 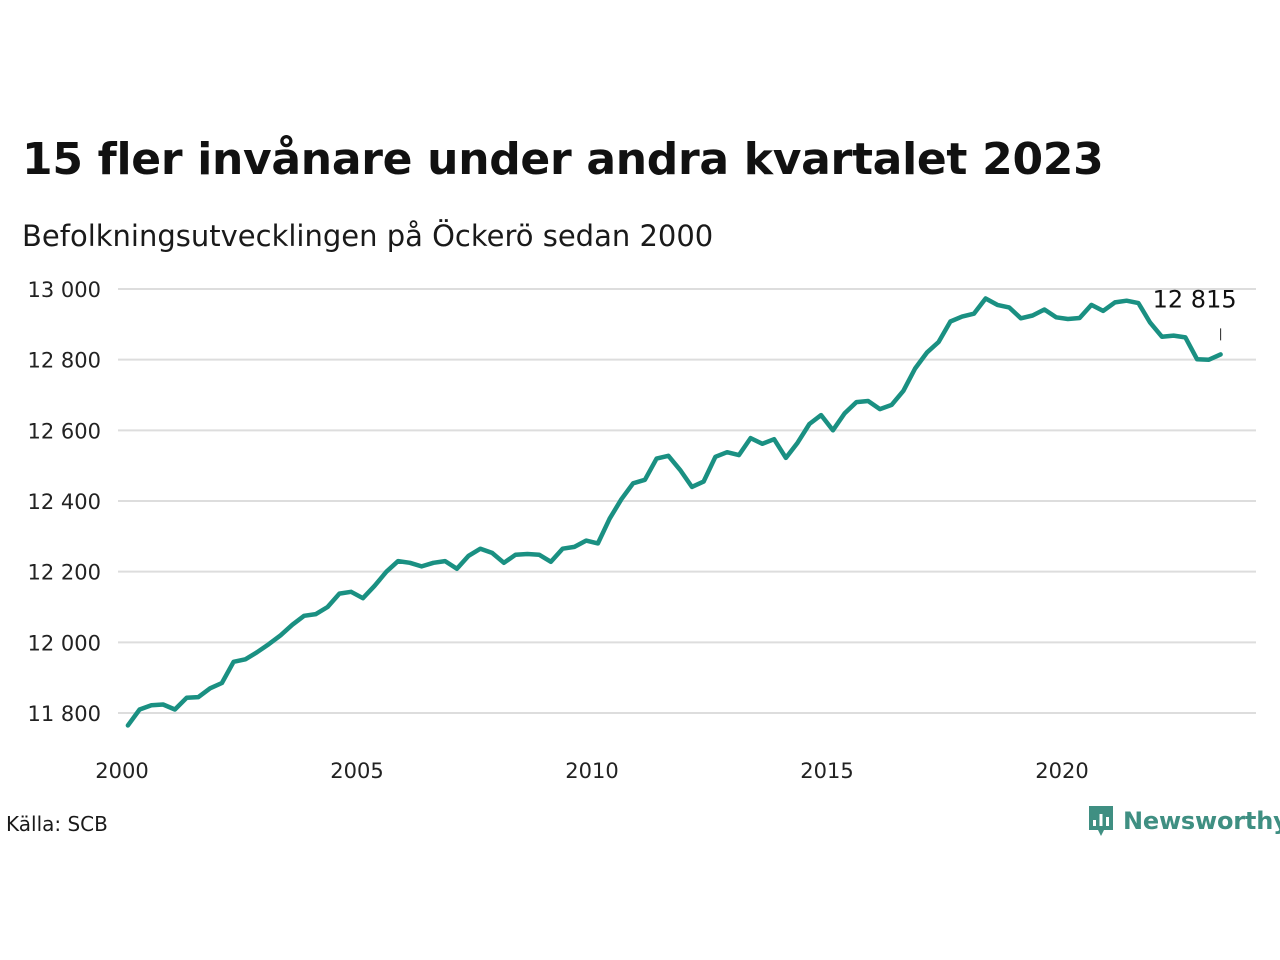 I want to click on x-tick-label: 2010, so click(x=591, y=771).